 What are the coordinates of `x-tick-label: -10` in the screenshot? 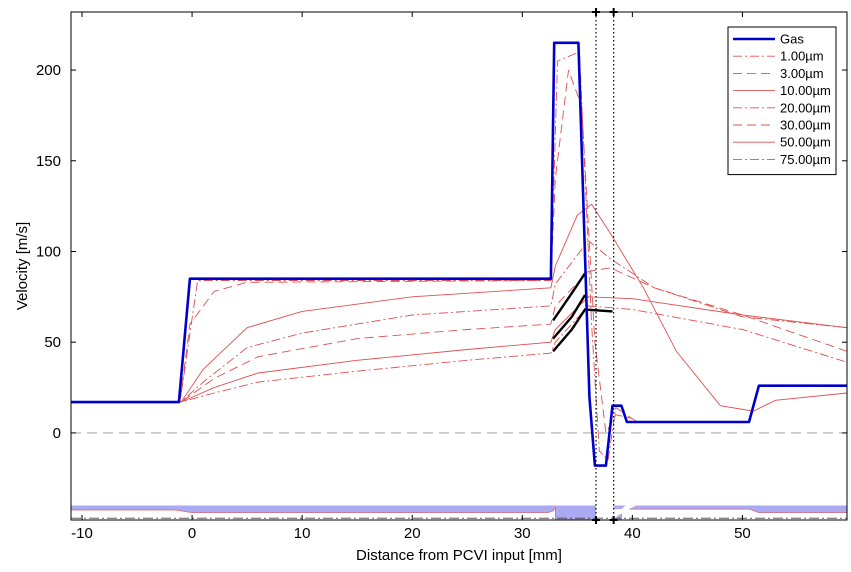 It's located at (82, 533).